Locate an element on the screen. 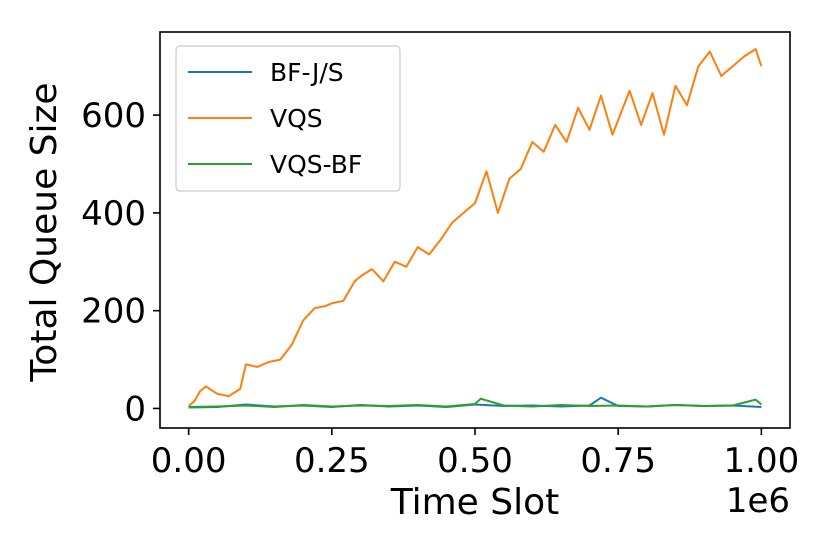 The height and width of the screenshot is (554, 830). x-tick-label: 0.75 is located at coordinates (618, 461).